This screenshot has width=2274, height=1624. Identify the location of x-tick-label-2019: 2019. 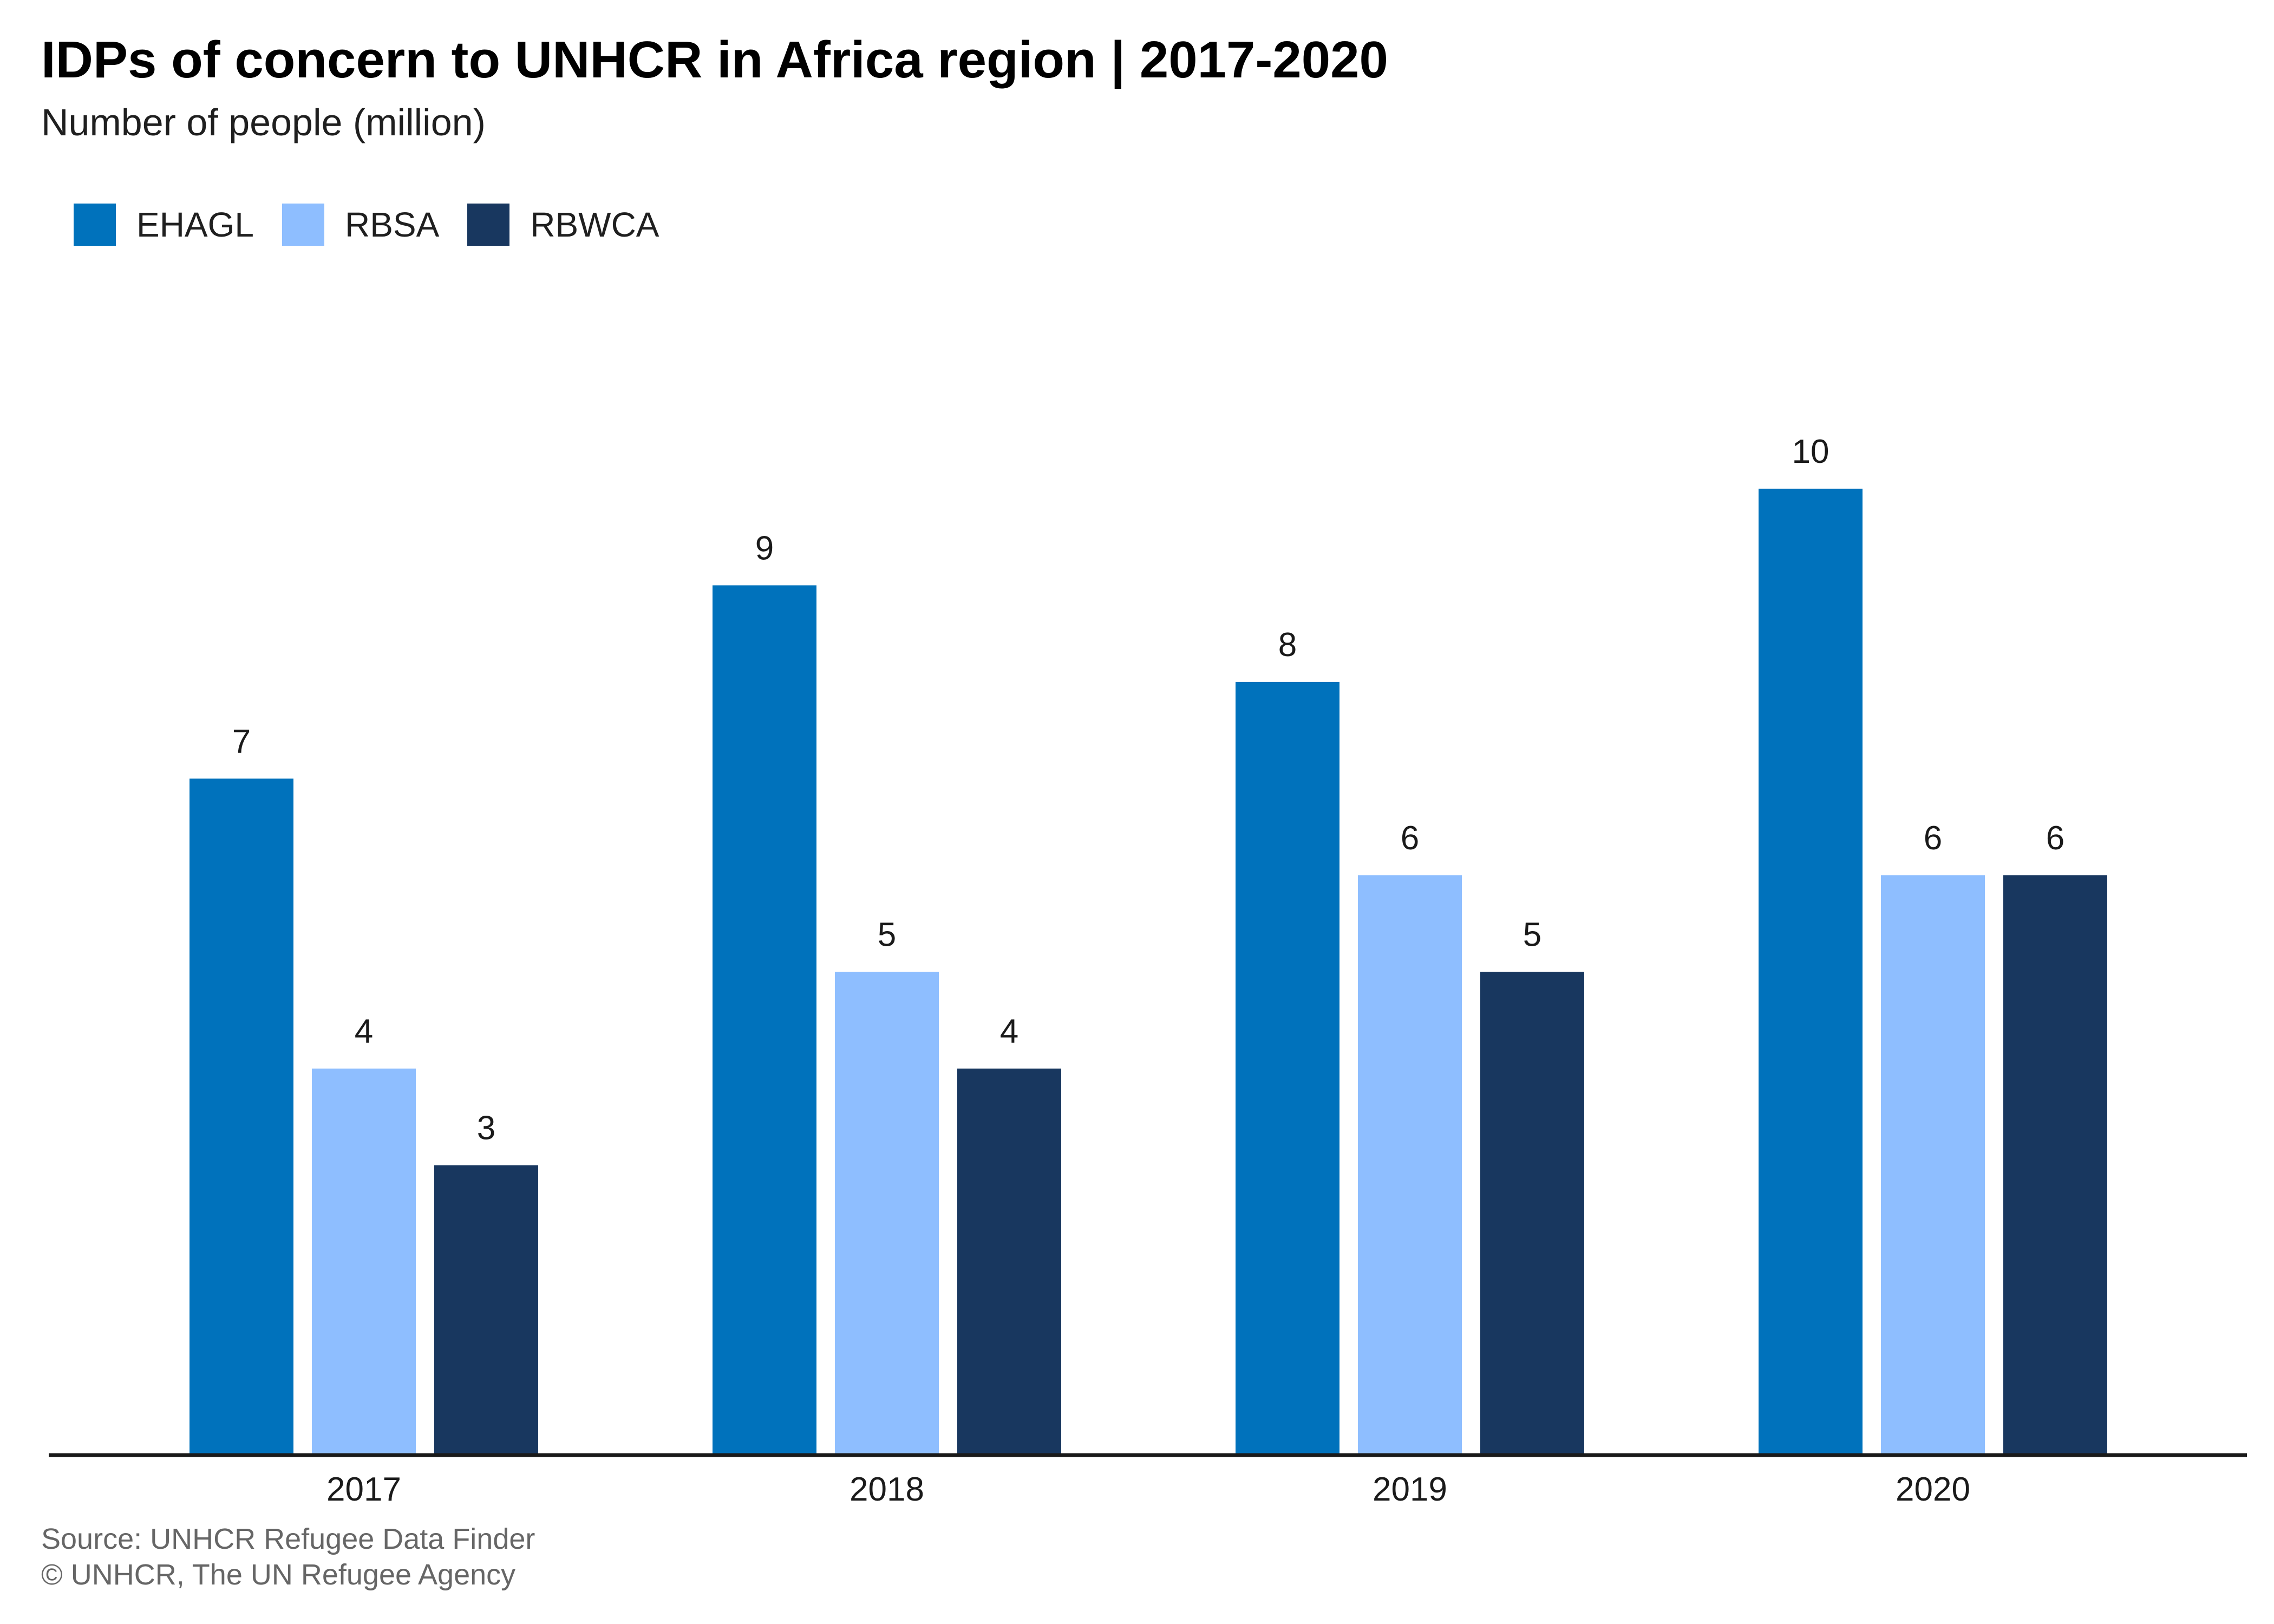
(1410, 1489).